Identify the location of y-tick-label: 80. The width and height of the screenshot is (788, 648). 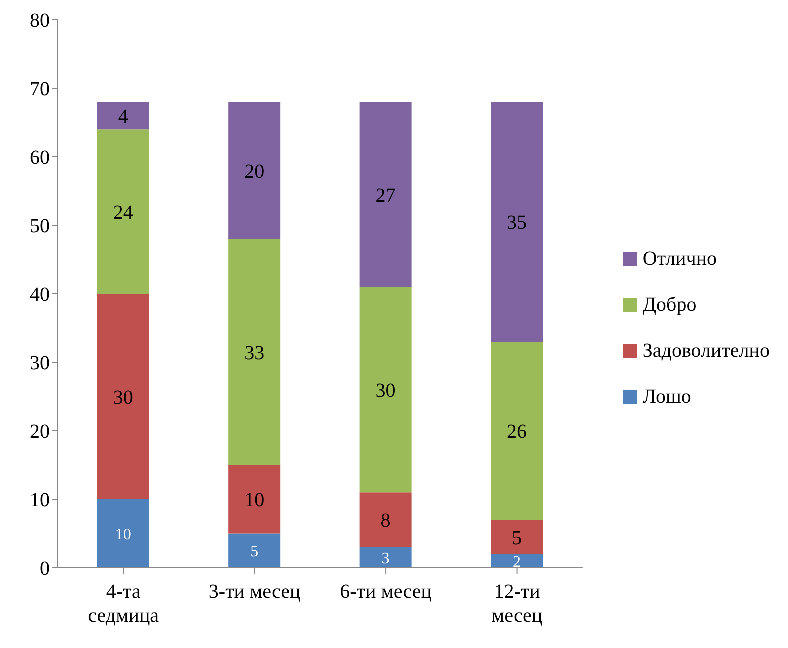
(40, 21).